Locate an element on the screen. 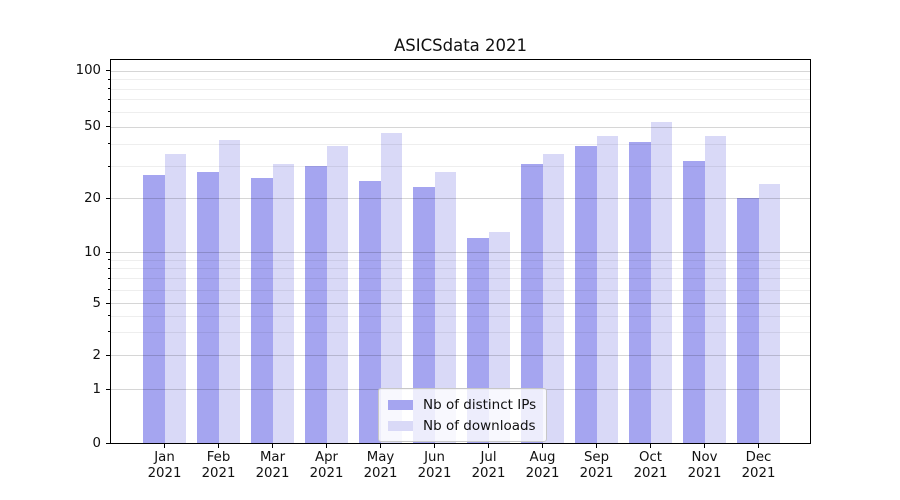 The width and height of the screenshot is (900, 500). x-tick-label: Mar 2021 is located at coordinates (273, 465).